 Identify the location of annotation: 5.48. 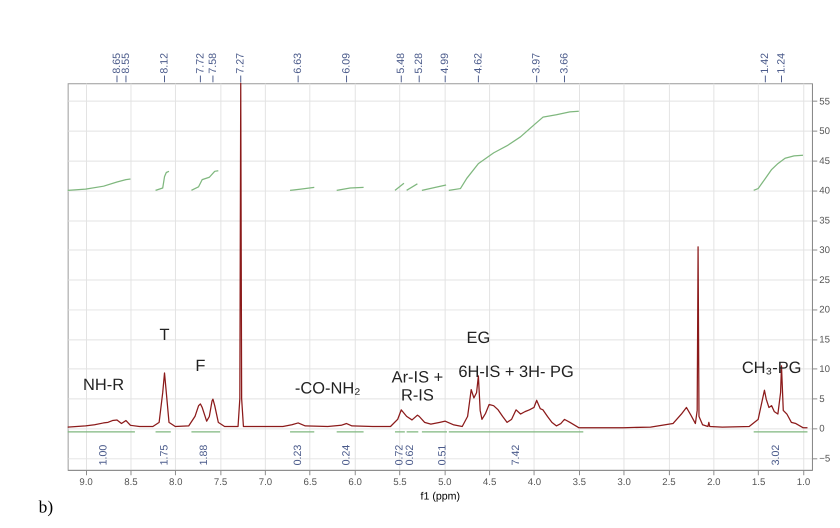
(401, 63).